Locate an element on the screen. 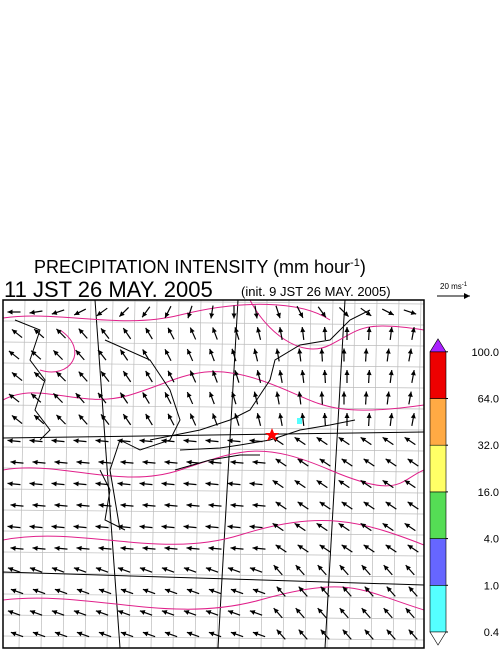  contour is located at coordinates (213, 533).